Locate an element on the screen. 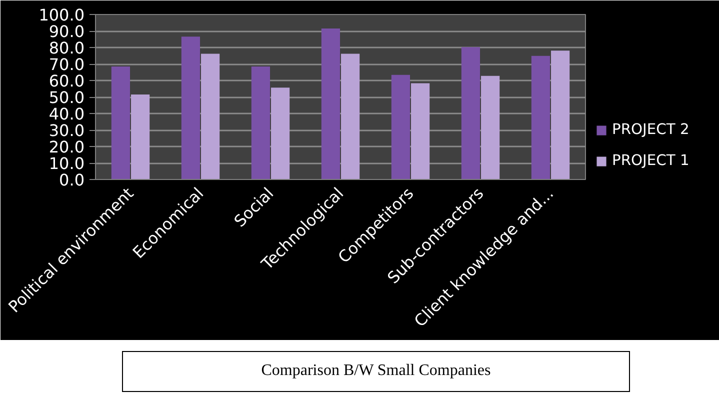 This screenshot has height=410, width=719. legend-label: PROJECT 1 is located at coordinates (651, 160).